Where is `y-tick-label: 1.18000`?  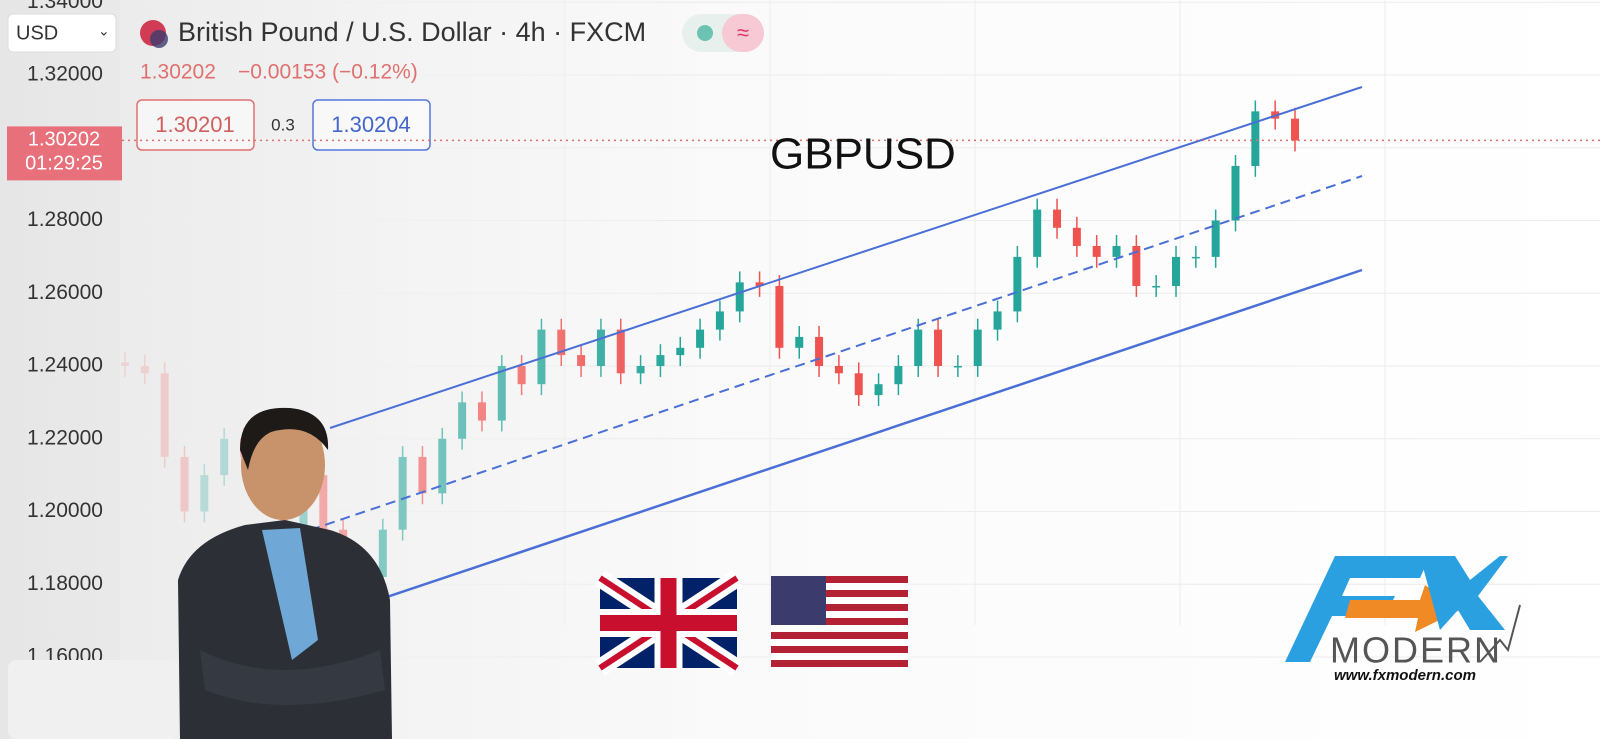 y-tick-label: 1.18000 is located at coordinates (65, 583).